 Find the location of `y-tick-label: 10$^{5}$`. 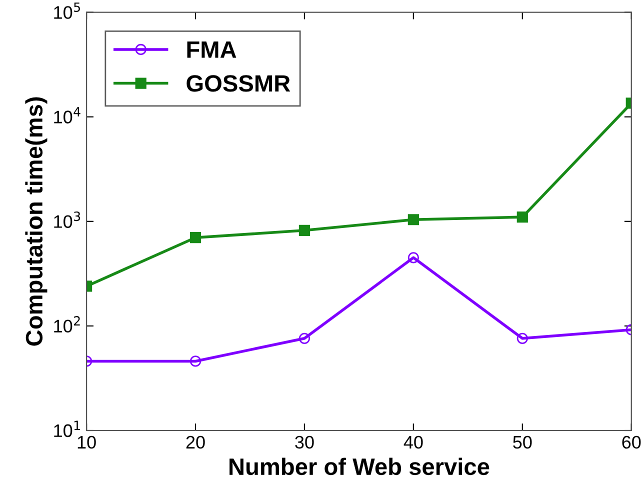

y-tick-label: 10$^{5}$ is located at coordinates (67, 10).